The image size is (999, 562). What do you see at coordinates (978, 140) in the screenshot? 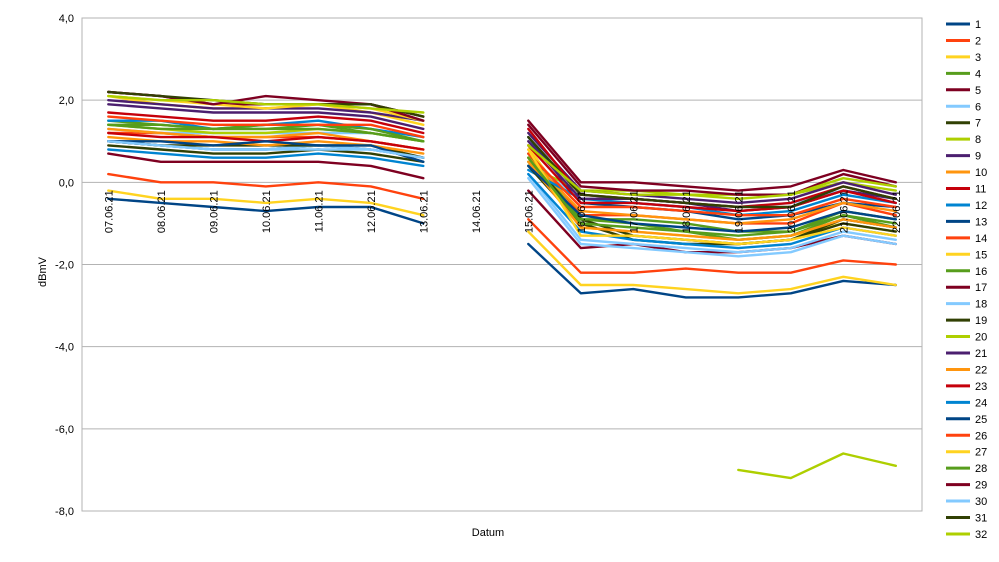
I see `legend-label: 8` at bounding box center [978, 140].